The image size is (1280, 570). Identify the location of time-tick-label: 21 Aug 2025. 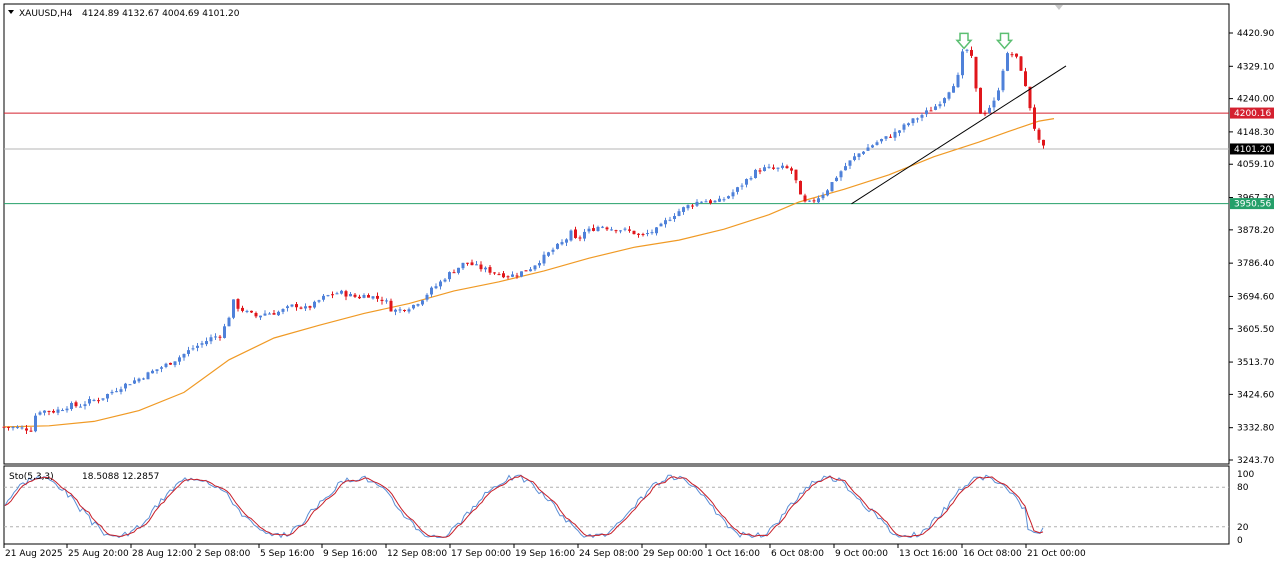
(34, 554).